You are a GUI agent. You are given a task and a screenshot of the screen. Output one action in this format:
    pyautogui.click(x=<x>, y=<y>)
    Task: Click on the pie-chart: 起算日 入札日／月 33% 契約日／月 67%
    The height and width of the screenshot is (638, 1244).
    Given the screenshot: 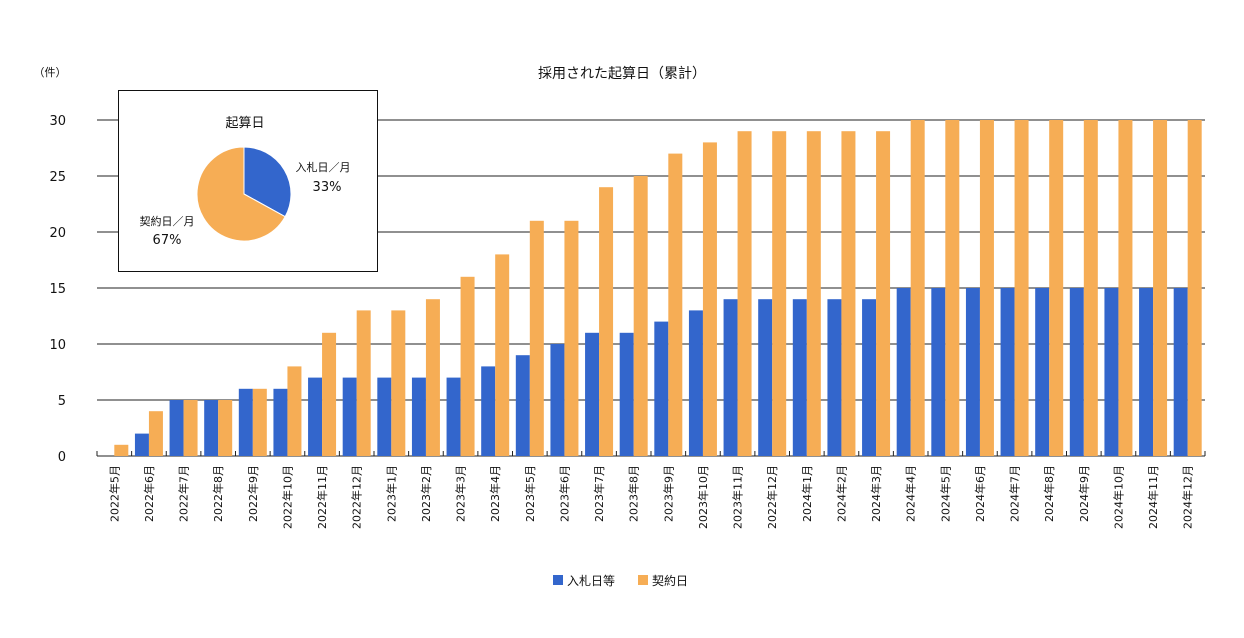 What is the action you would take?
    pyautogui.click(x=245, y=182)
    